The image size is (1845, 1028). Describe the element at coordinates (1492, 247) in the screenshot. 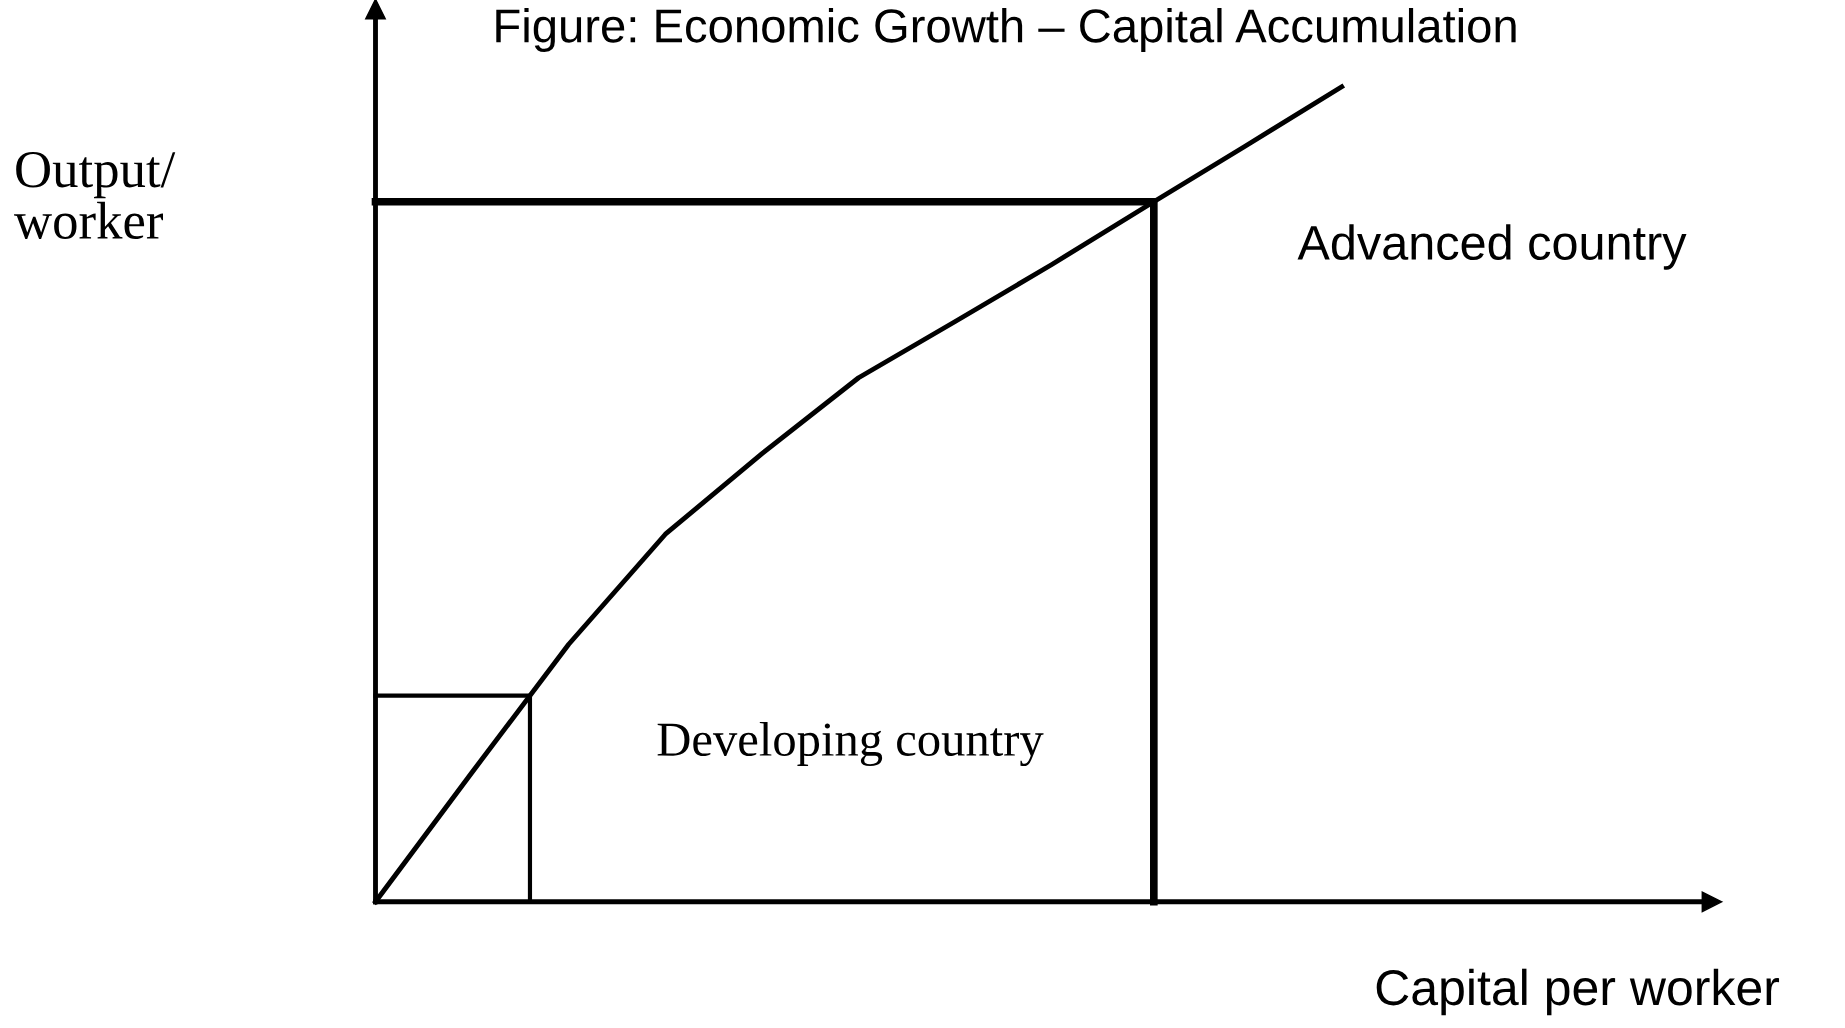

I see `annotation: Advanced country` at that location.